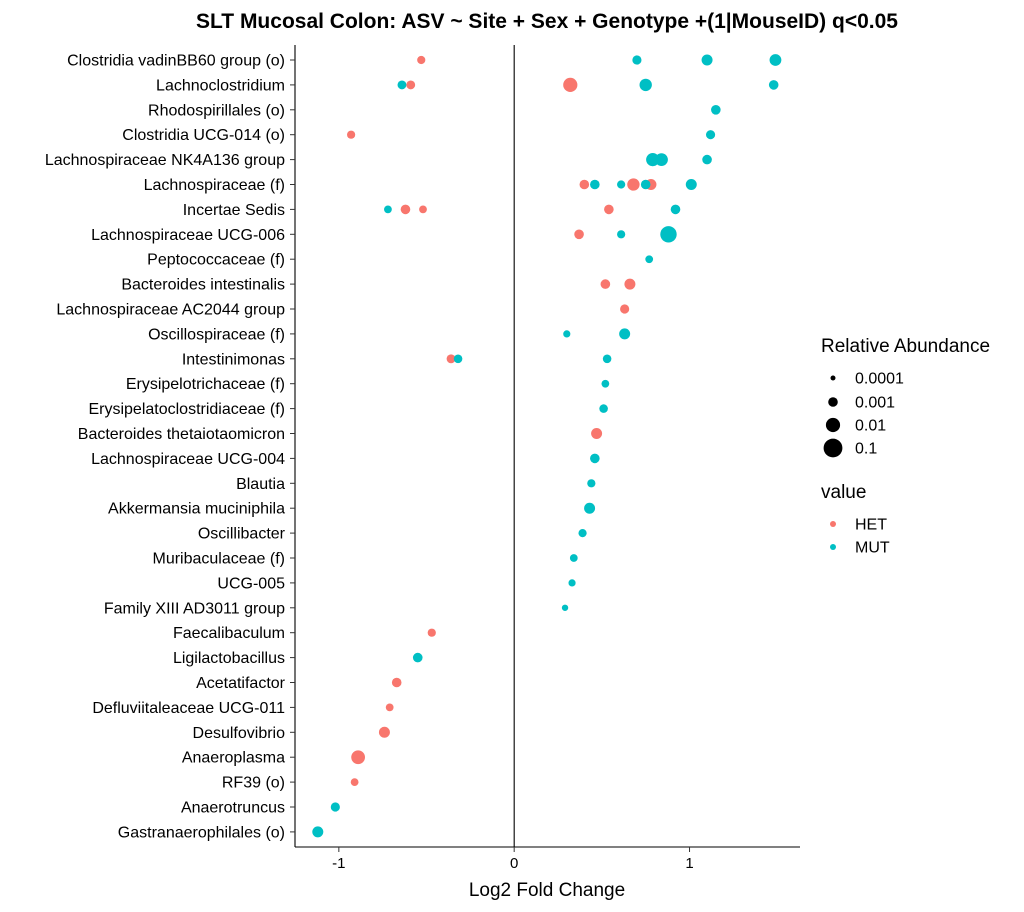  Describe the element at coordinates (194, 608) in the screenshot. I see `y-tick-label: Family XIII AD3011 group` at that location.